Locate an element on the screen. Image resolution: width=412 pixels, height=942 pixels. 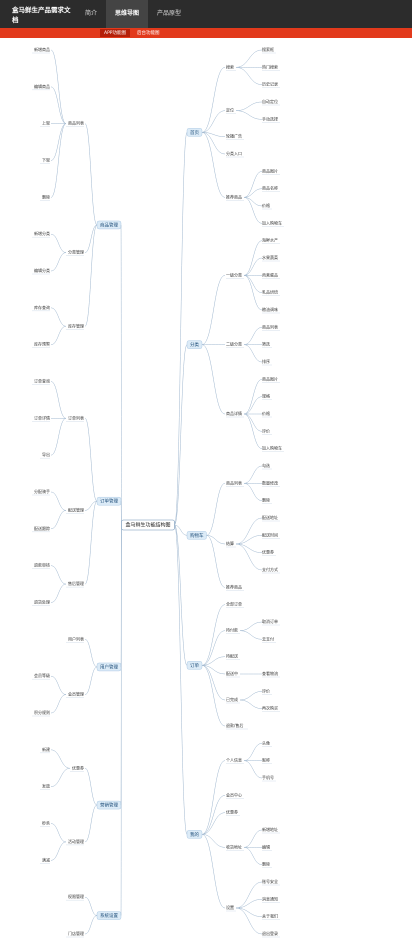
tab: 思维导图 is located at coordinates (127, 14).